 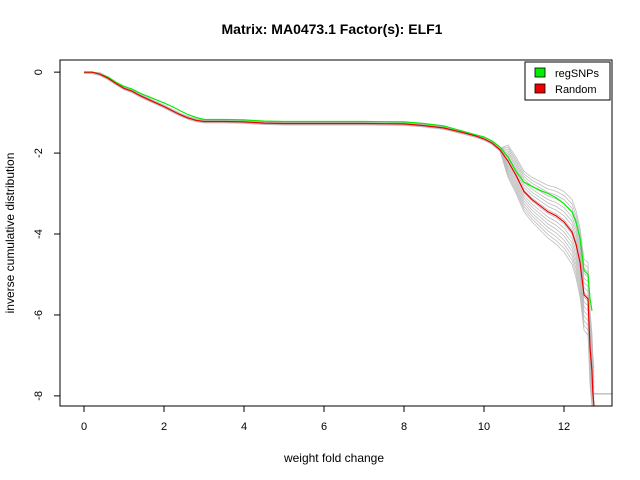 I want to click on y-tick-label: 0, so click(x=39, y=72).